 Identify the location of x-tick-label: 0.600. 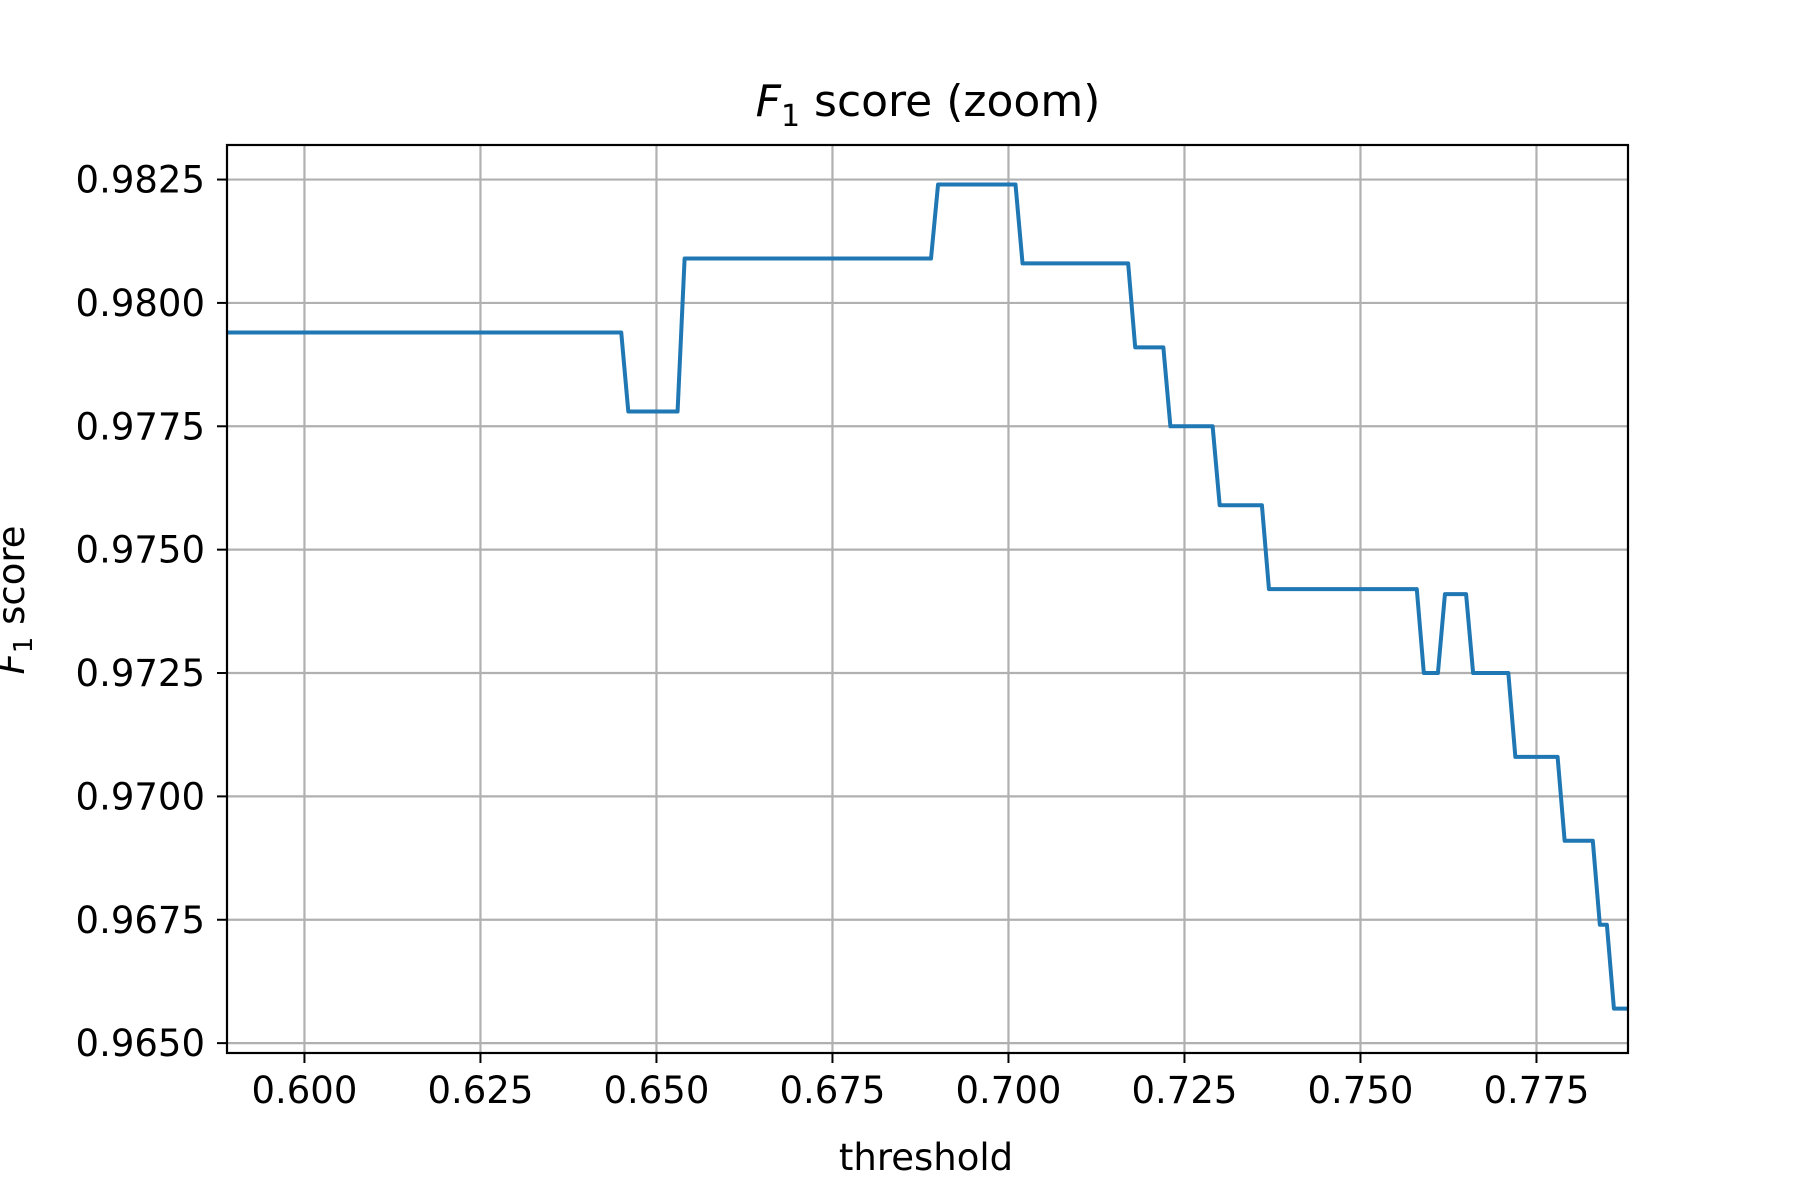
(304, 1090).